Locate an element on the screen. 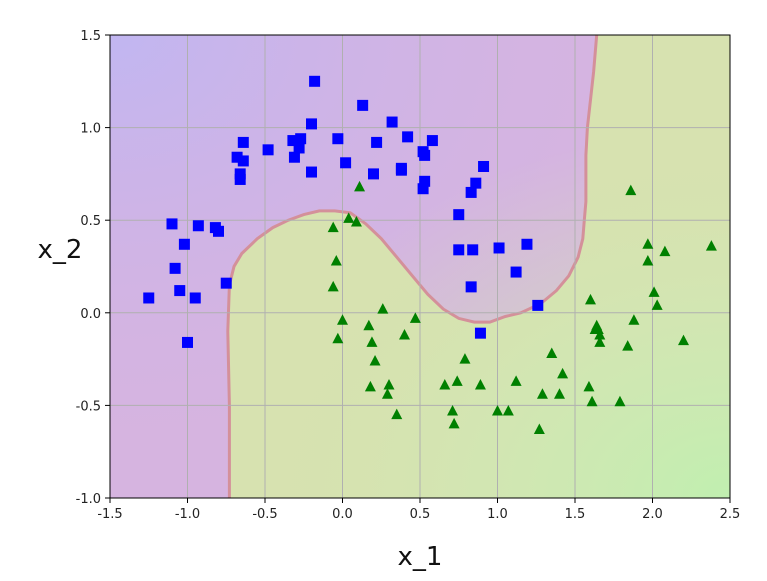  y-tick-label: -1.0 is located at coordinates (88, 499).